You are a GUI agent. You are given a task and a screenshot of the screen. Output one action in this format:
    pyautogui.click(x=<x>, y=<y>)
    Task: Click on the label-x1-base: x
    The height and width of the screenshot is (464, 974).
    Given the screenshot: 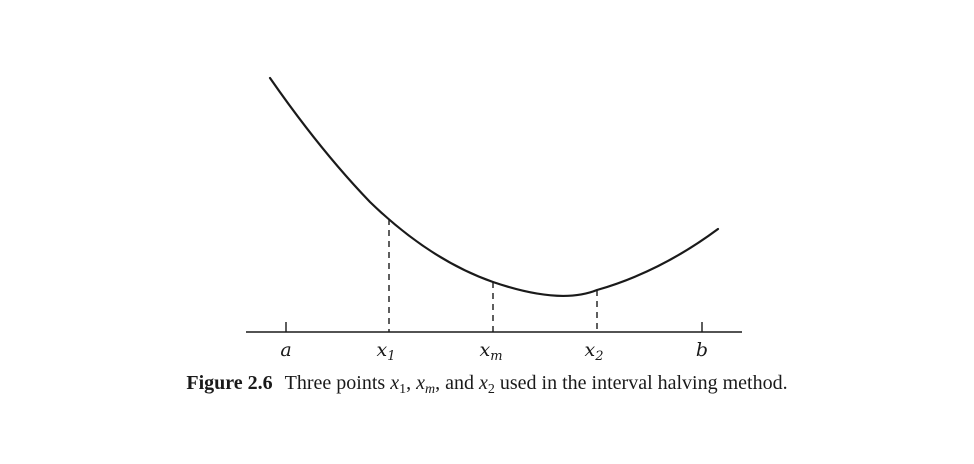 What is the action you would take?
    pyautogui.click(x=382, y=350)
    